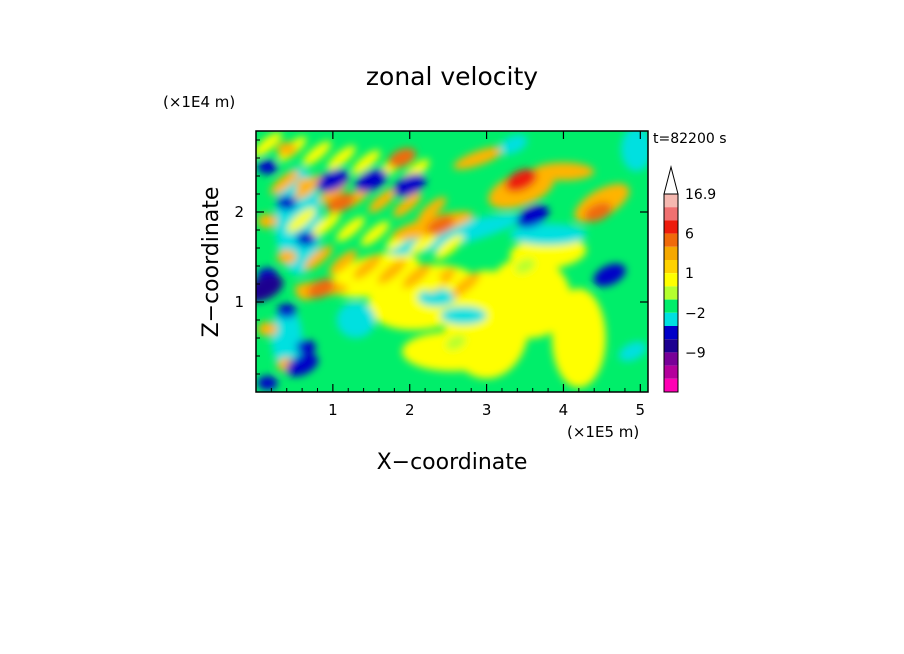 The height and width of the screenshot is (654, 904). I want to click on x-tick-label: 4, so click(564, 410).